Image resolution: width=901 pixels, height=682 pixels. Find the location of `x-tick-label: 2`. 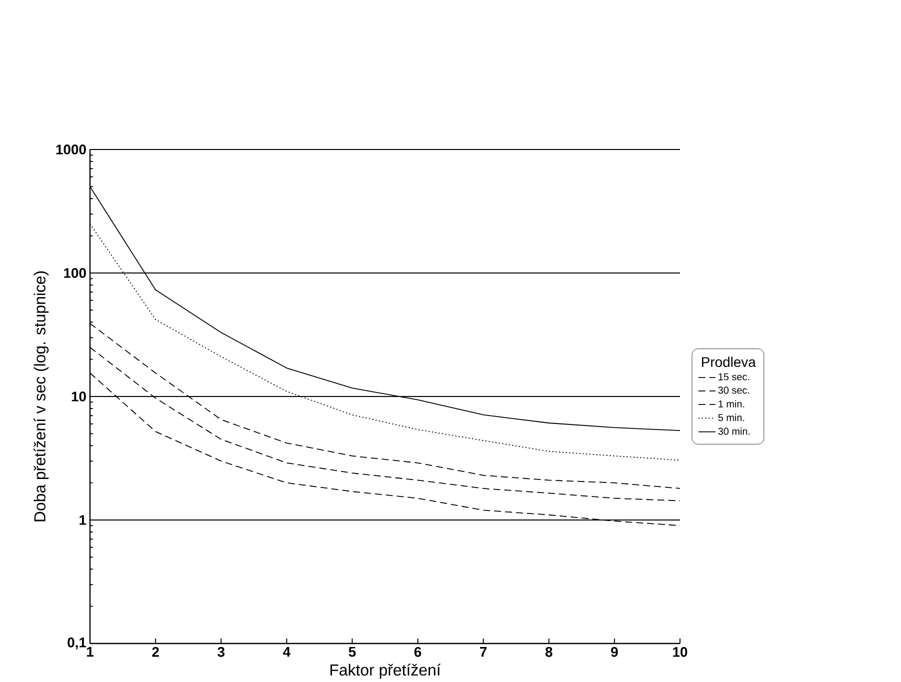

x-tick-label: 2 is located at coordinates (155, 651).